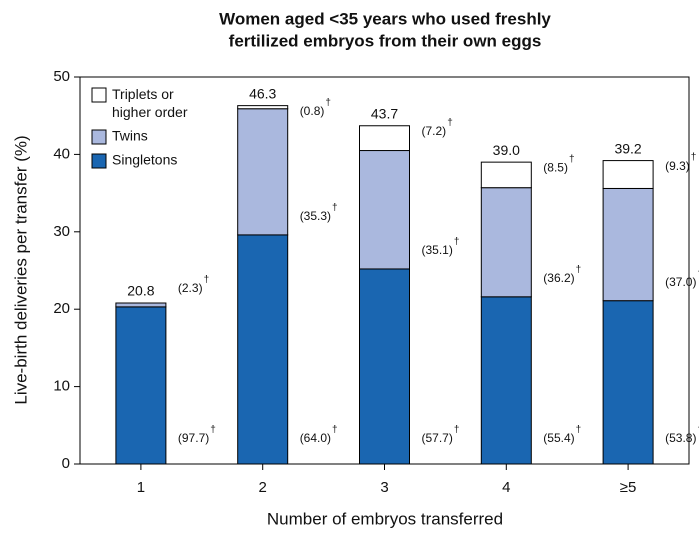 The image size is (699, 533). I want to click on share-label: (36.2), so click(558, 278).